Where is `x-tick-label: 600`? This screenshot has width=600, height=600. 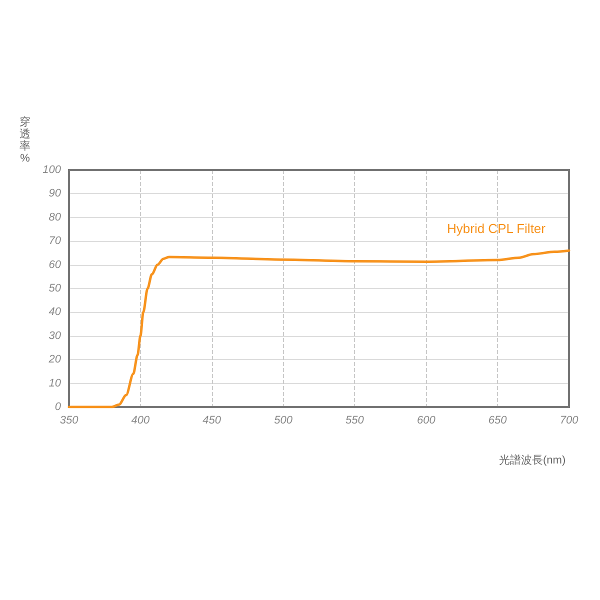
x-tick-label: 600 is located at coordinates (426, 420).